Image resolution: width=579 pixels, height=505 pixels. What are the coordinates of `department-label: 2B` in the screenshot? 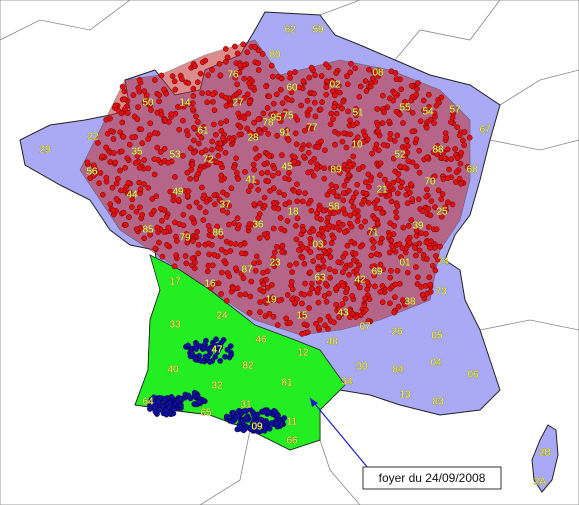 It's located at (545, 453).